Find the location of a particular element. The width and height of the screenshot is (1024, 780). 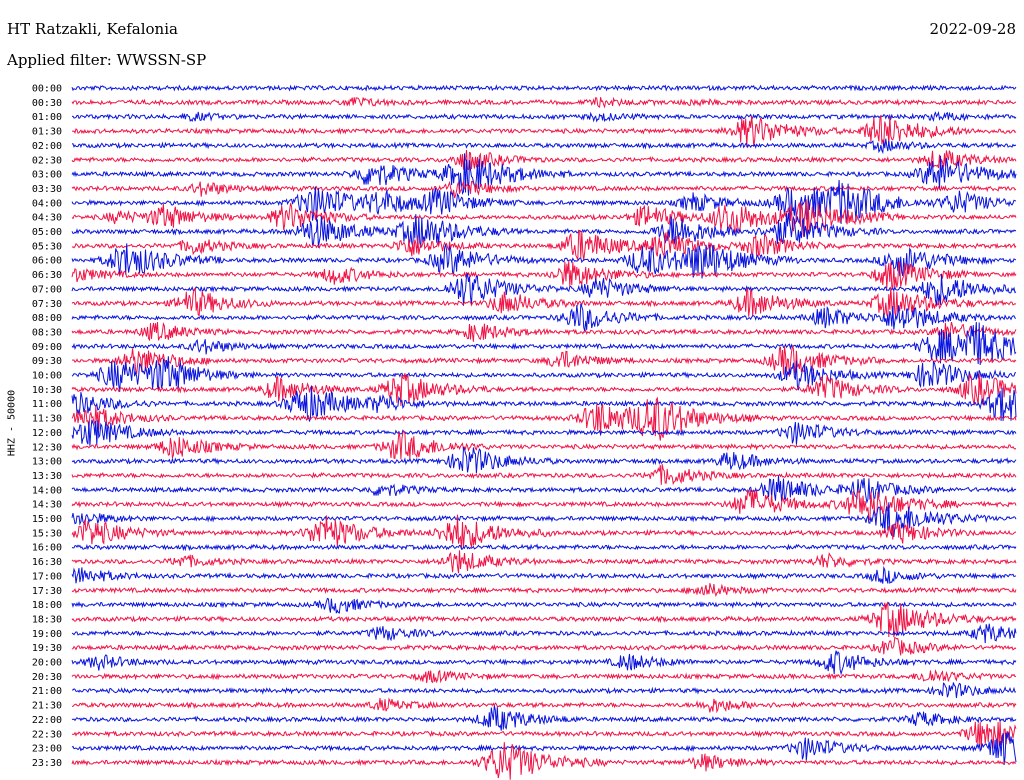

time-tick-label: 15:00 is located at coordinates (47, 519).